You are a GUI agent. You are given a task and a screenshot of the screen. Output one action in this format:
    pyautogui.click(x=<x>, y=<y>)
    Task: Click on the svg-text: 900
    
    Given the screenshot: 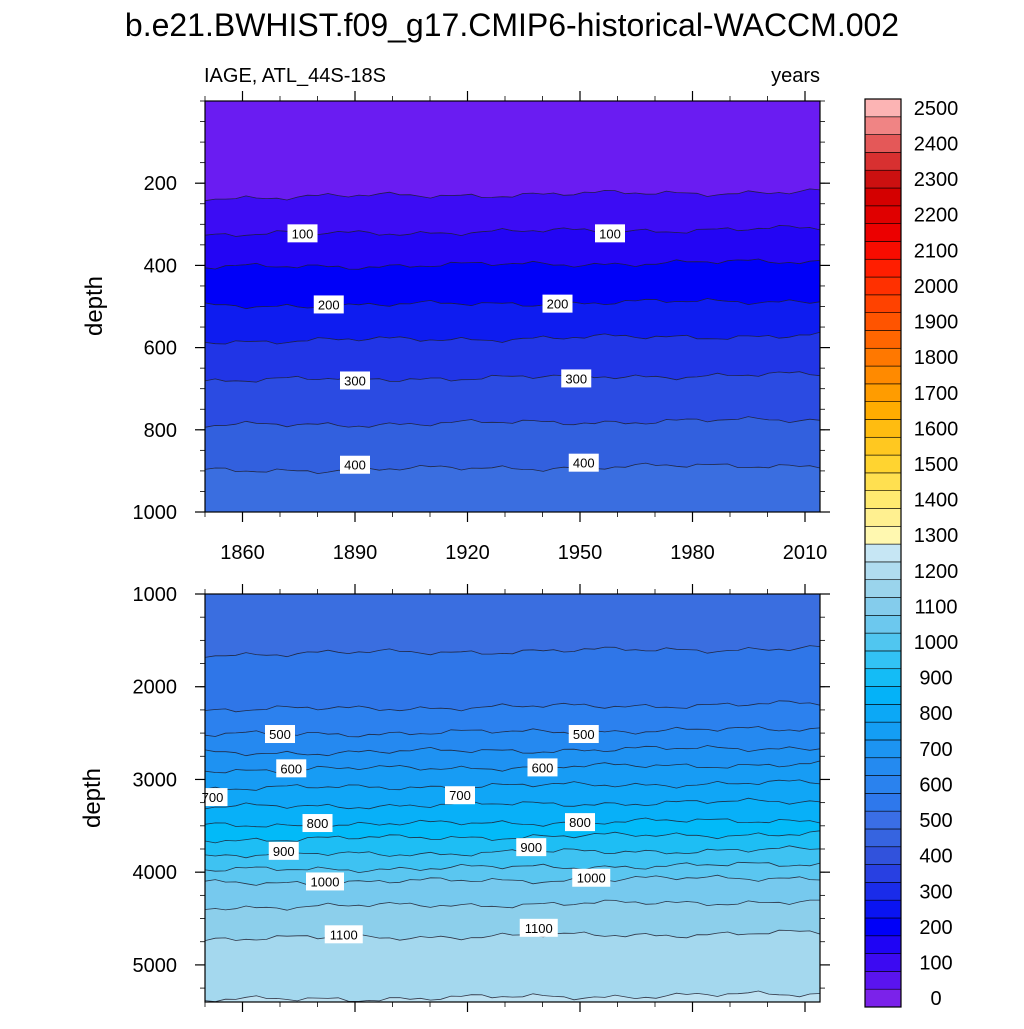 What is the action you would take?
    pyautogui.click(x=284, y=851)
    